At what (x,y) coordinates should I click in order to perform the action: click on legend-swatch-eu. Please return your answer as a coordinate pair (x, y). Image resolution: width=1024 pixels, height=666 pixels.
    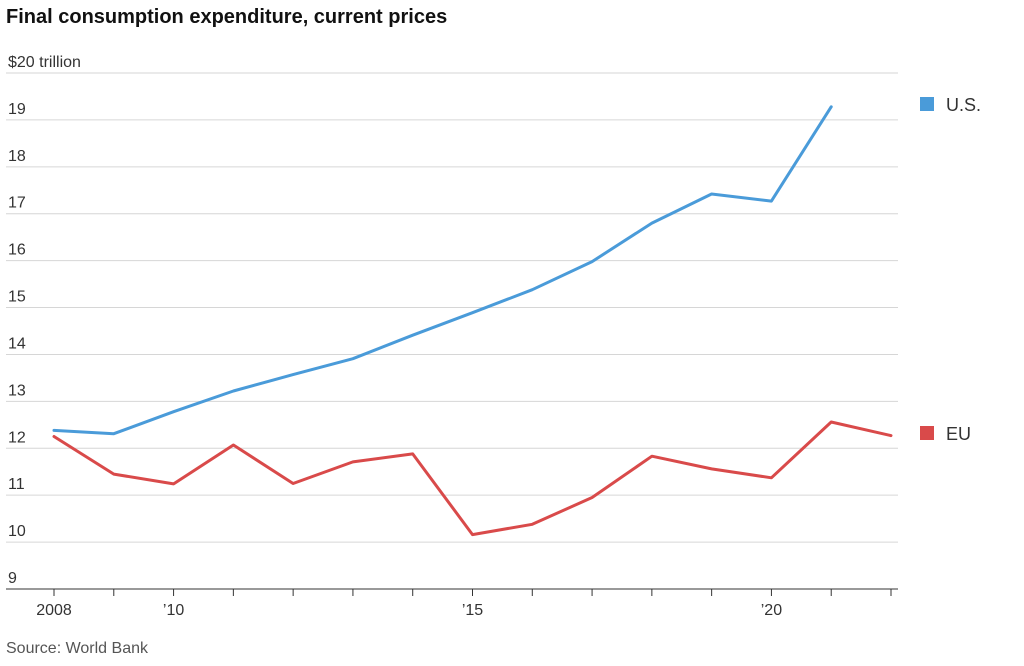
    Looking at the image, I should click on (927, 433).